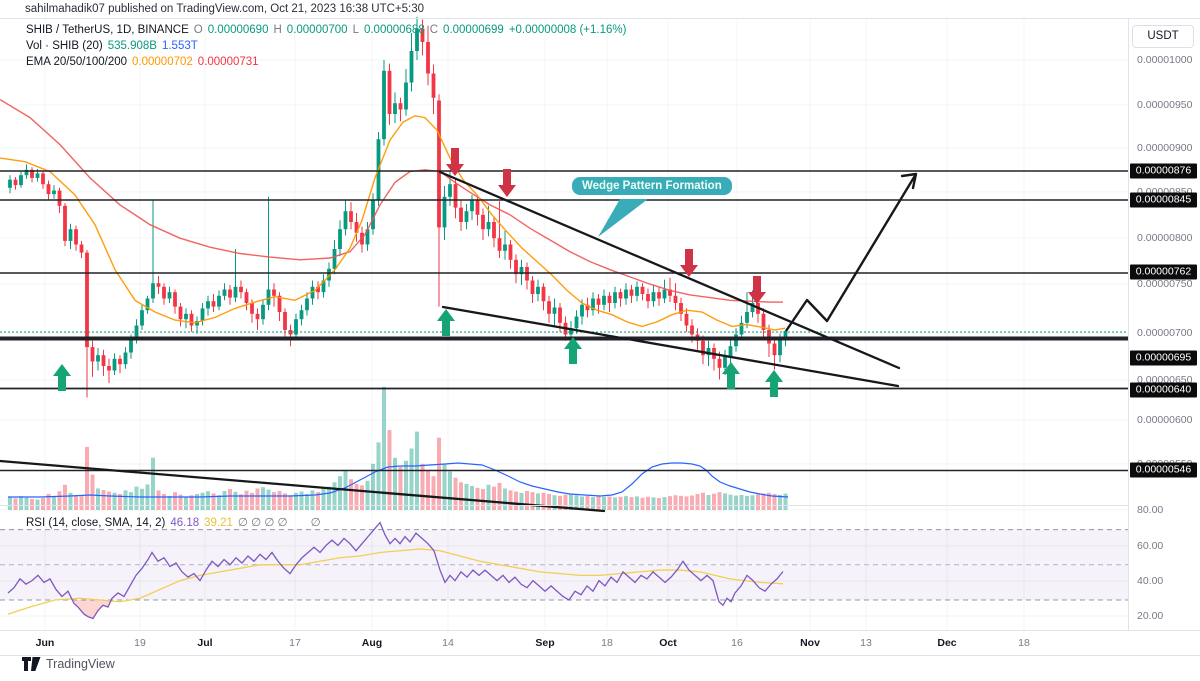 This screenshot has width=1200, height=681. What do you see at coordinates (228, 62) in the screenshot?
I see `legend-part: 0.00000731` at bounding box center [228, 62].